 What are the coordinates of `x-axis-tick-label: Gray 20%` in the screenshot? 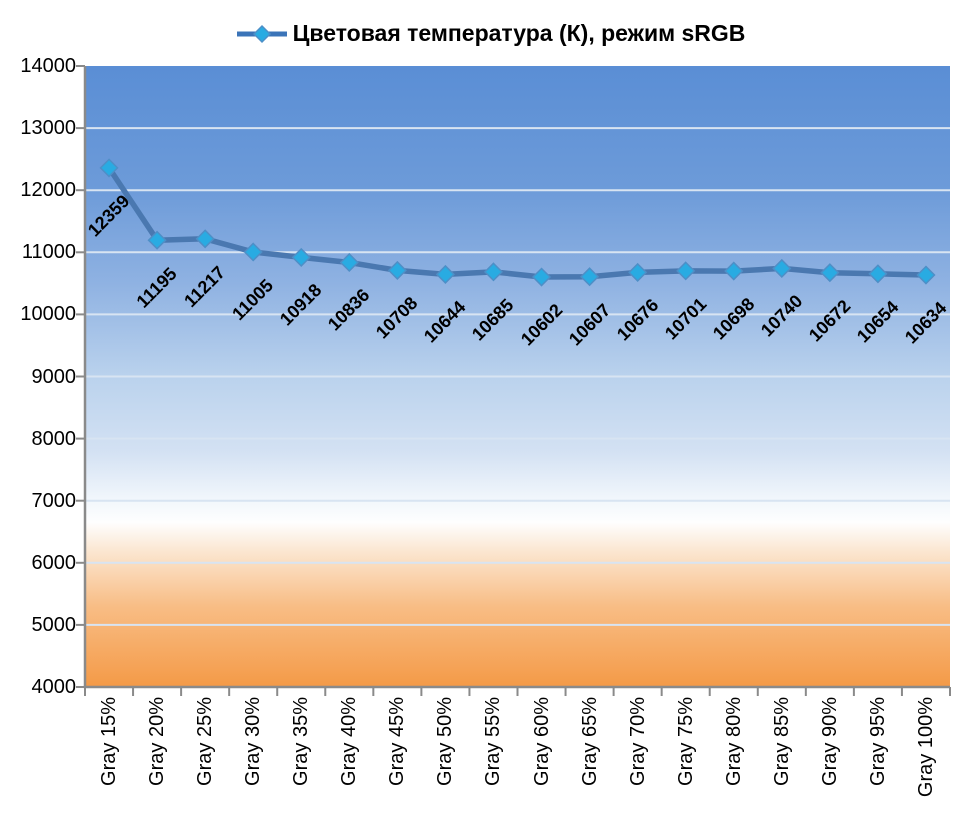 It's located at (157, 741).